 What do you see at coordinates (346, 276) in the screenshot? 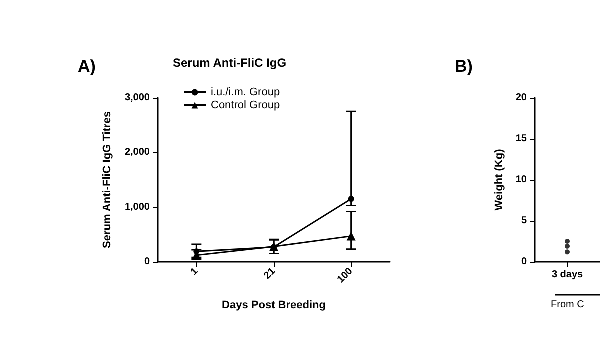
I see `x-tick-label: 100` at bounding box center [346, 276].